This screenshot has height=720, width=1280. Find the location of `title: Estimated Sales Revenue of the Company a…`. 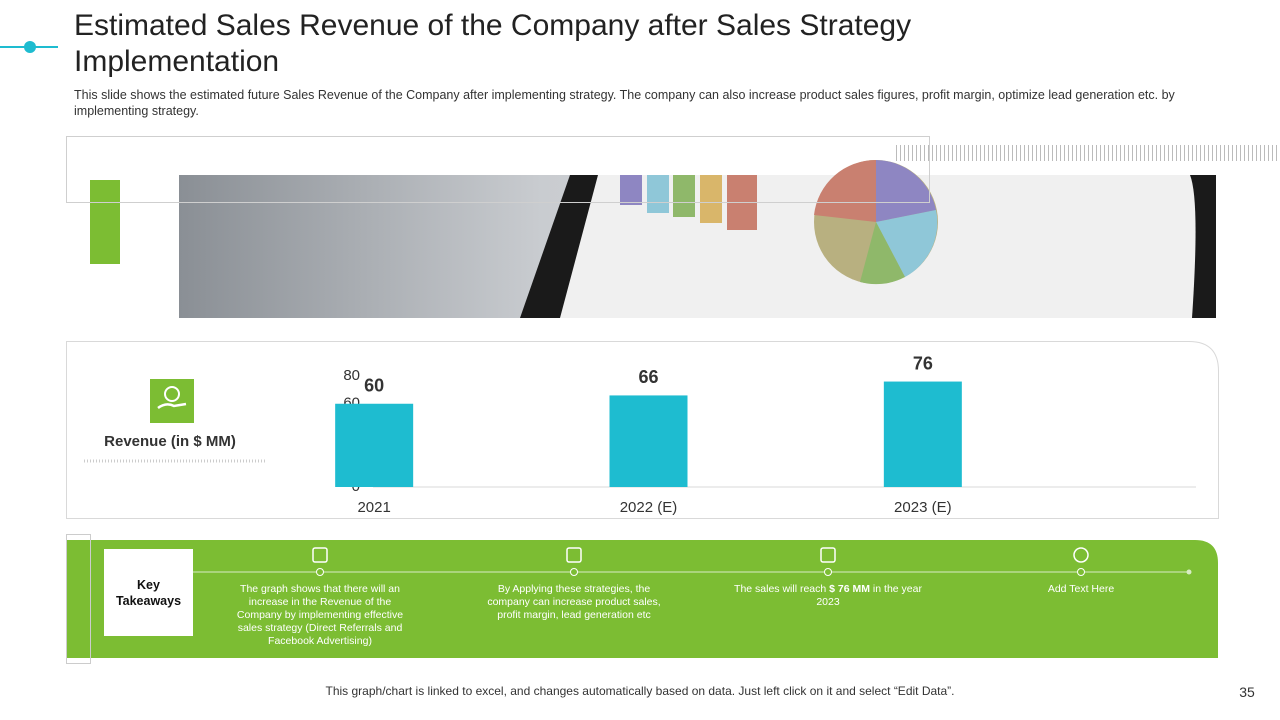

title: Estimated Sales Revenue of the Company a… is located at coordinates (493, 43).